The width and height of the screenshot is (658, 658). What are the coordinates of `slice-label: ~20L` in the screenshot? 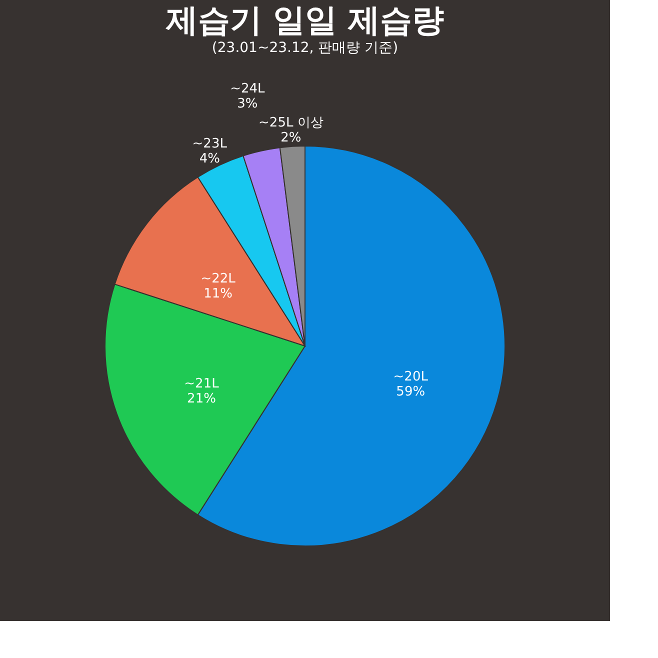 It's located at (411, 377).